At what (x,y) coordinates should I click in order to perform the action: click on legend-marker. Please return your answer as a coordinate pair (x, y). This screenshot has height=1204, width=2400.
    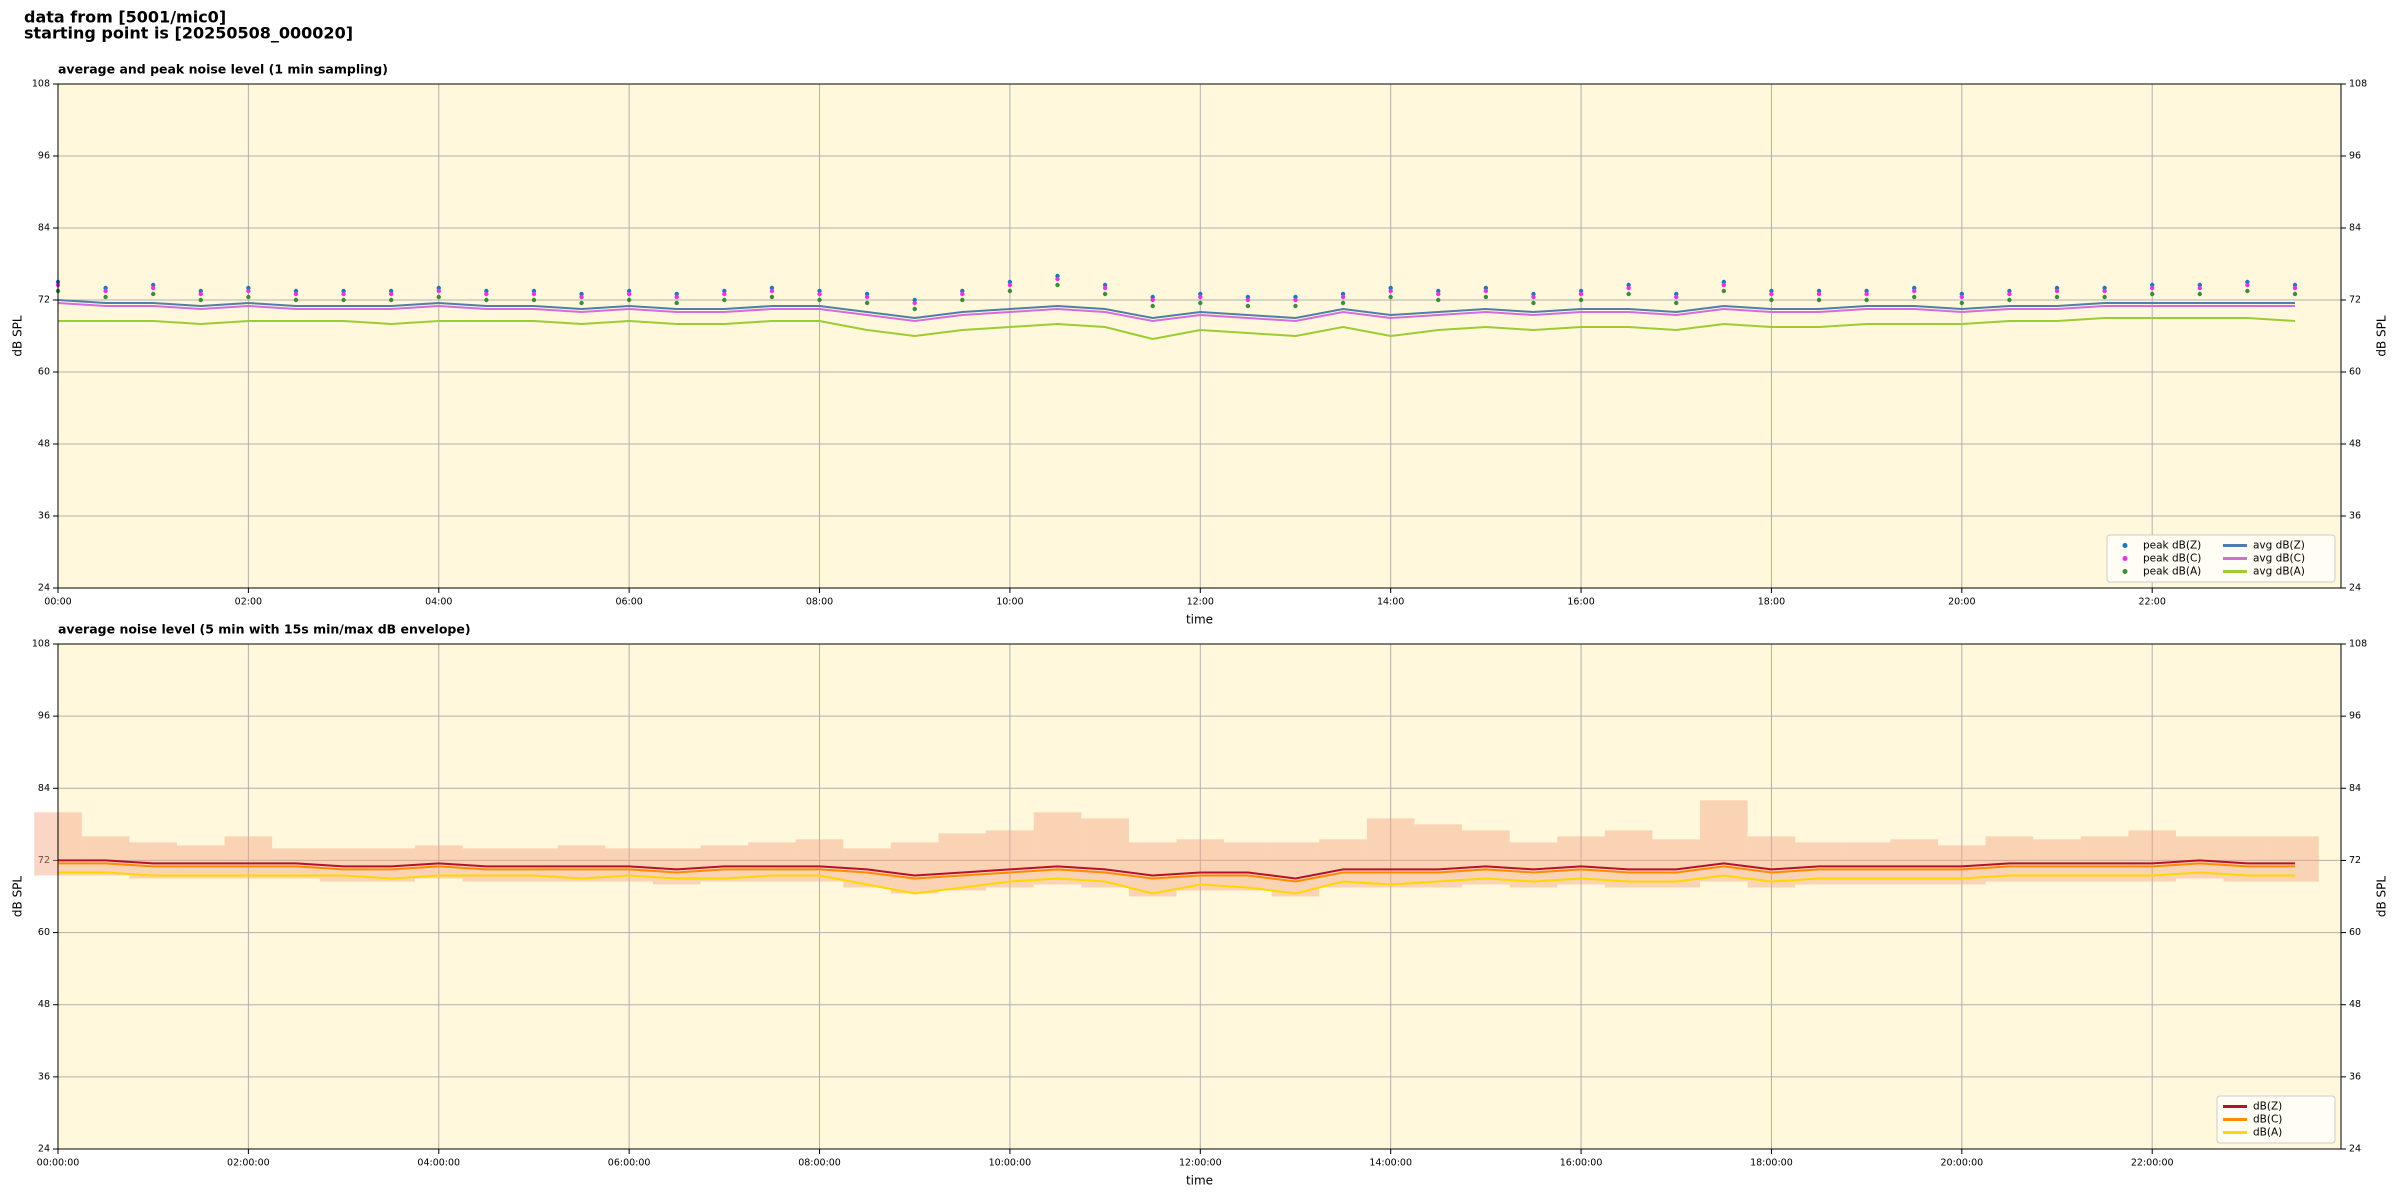
    Looking at the image, I should click on (2125, 545).